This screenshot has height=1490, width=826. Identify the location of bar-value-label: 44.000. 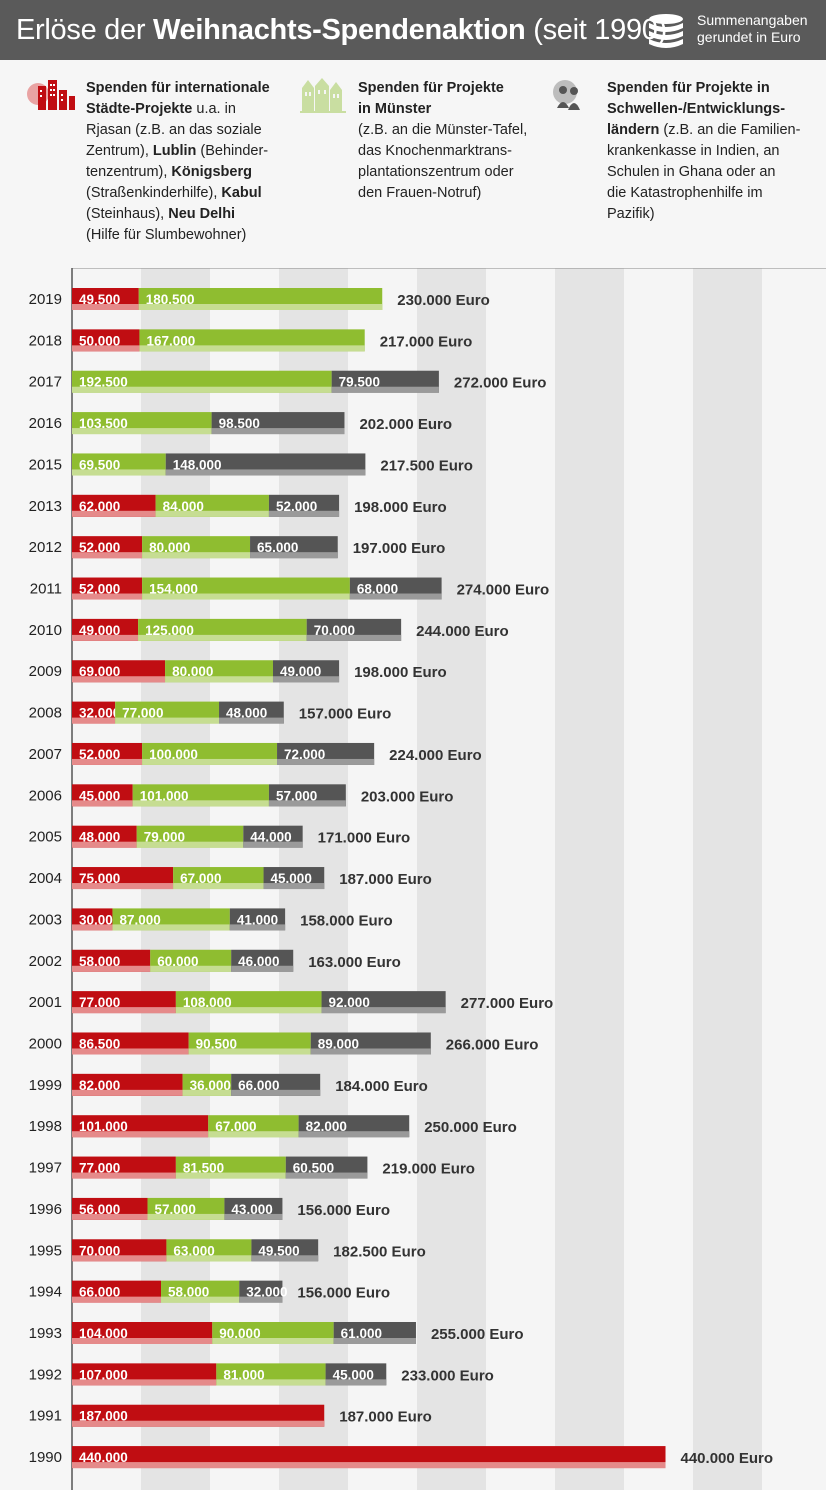
(270, 837).